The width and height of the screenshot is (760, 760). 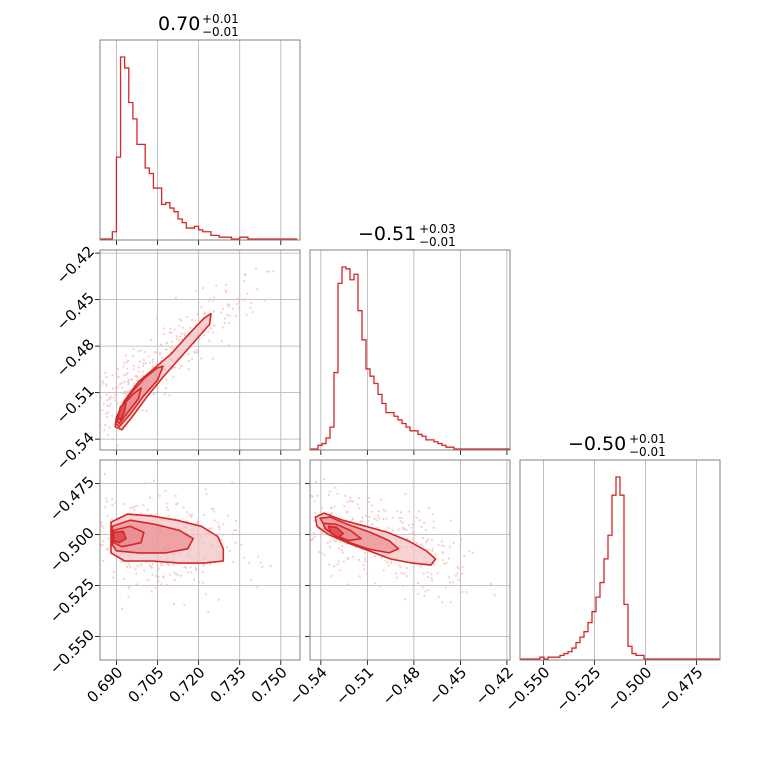 I want to click on x-tick-label: 0.720, so click(x=187, y=684).